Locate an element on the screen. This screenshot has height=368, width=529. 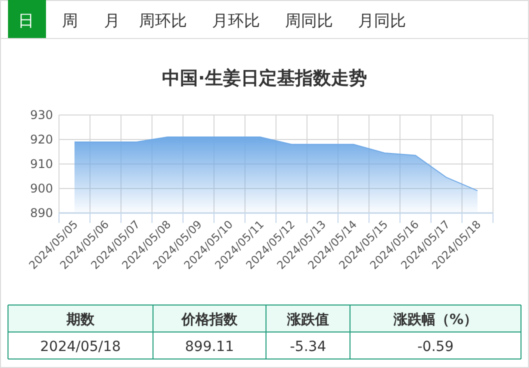
text: 涨跌幅（%） is located at coordinates (435, 320).